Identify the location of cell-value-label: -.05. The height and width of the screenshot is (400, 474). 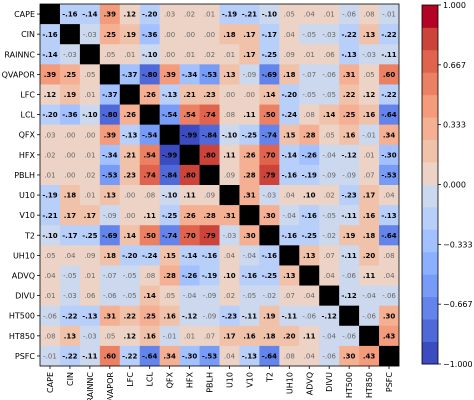
(309, 95).